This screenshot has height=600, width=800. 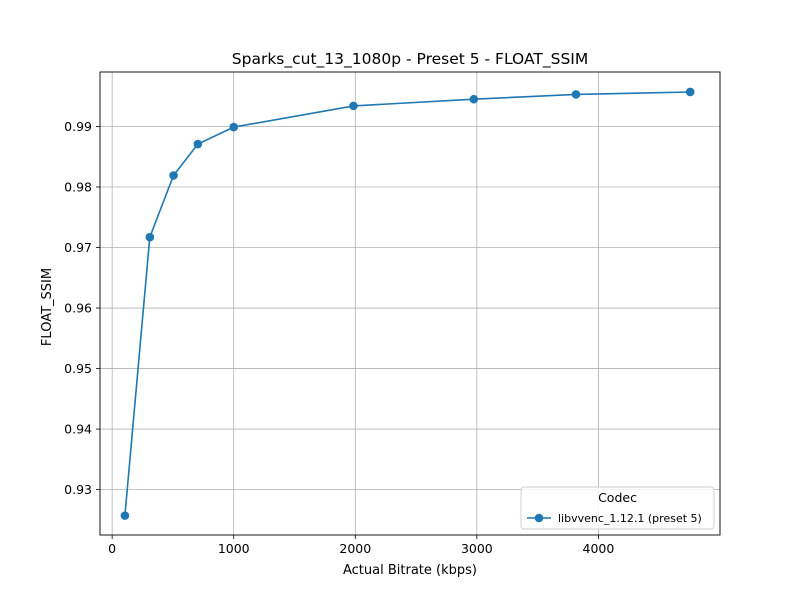 What do you see at coordinates (78, 429) in the screenshot?
I see `y-tick-label: 0.94` at bounding box center [78, 429].